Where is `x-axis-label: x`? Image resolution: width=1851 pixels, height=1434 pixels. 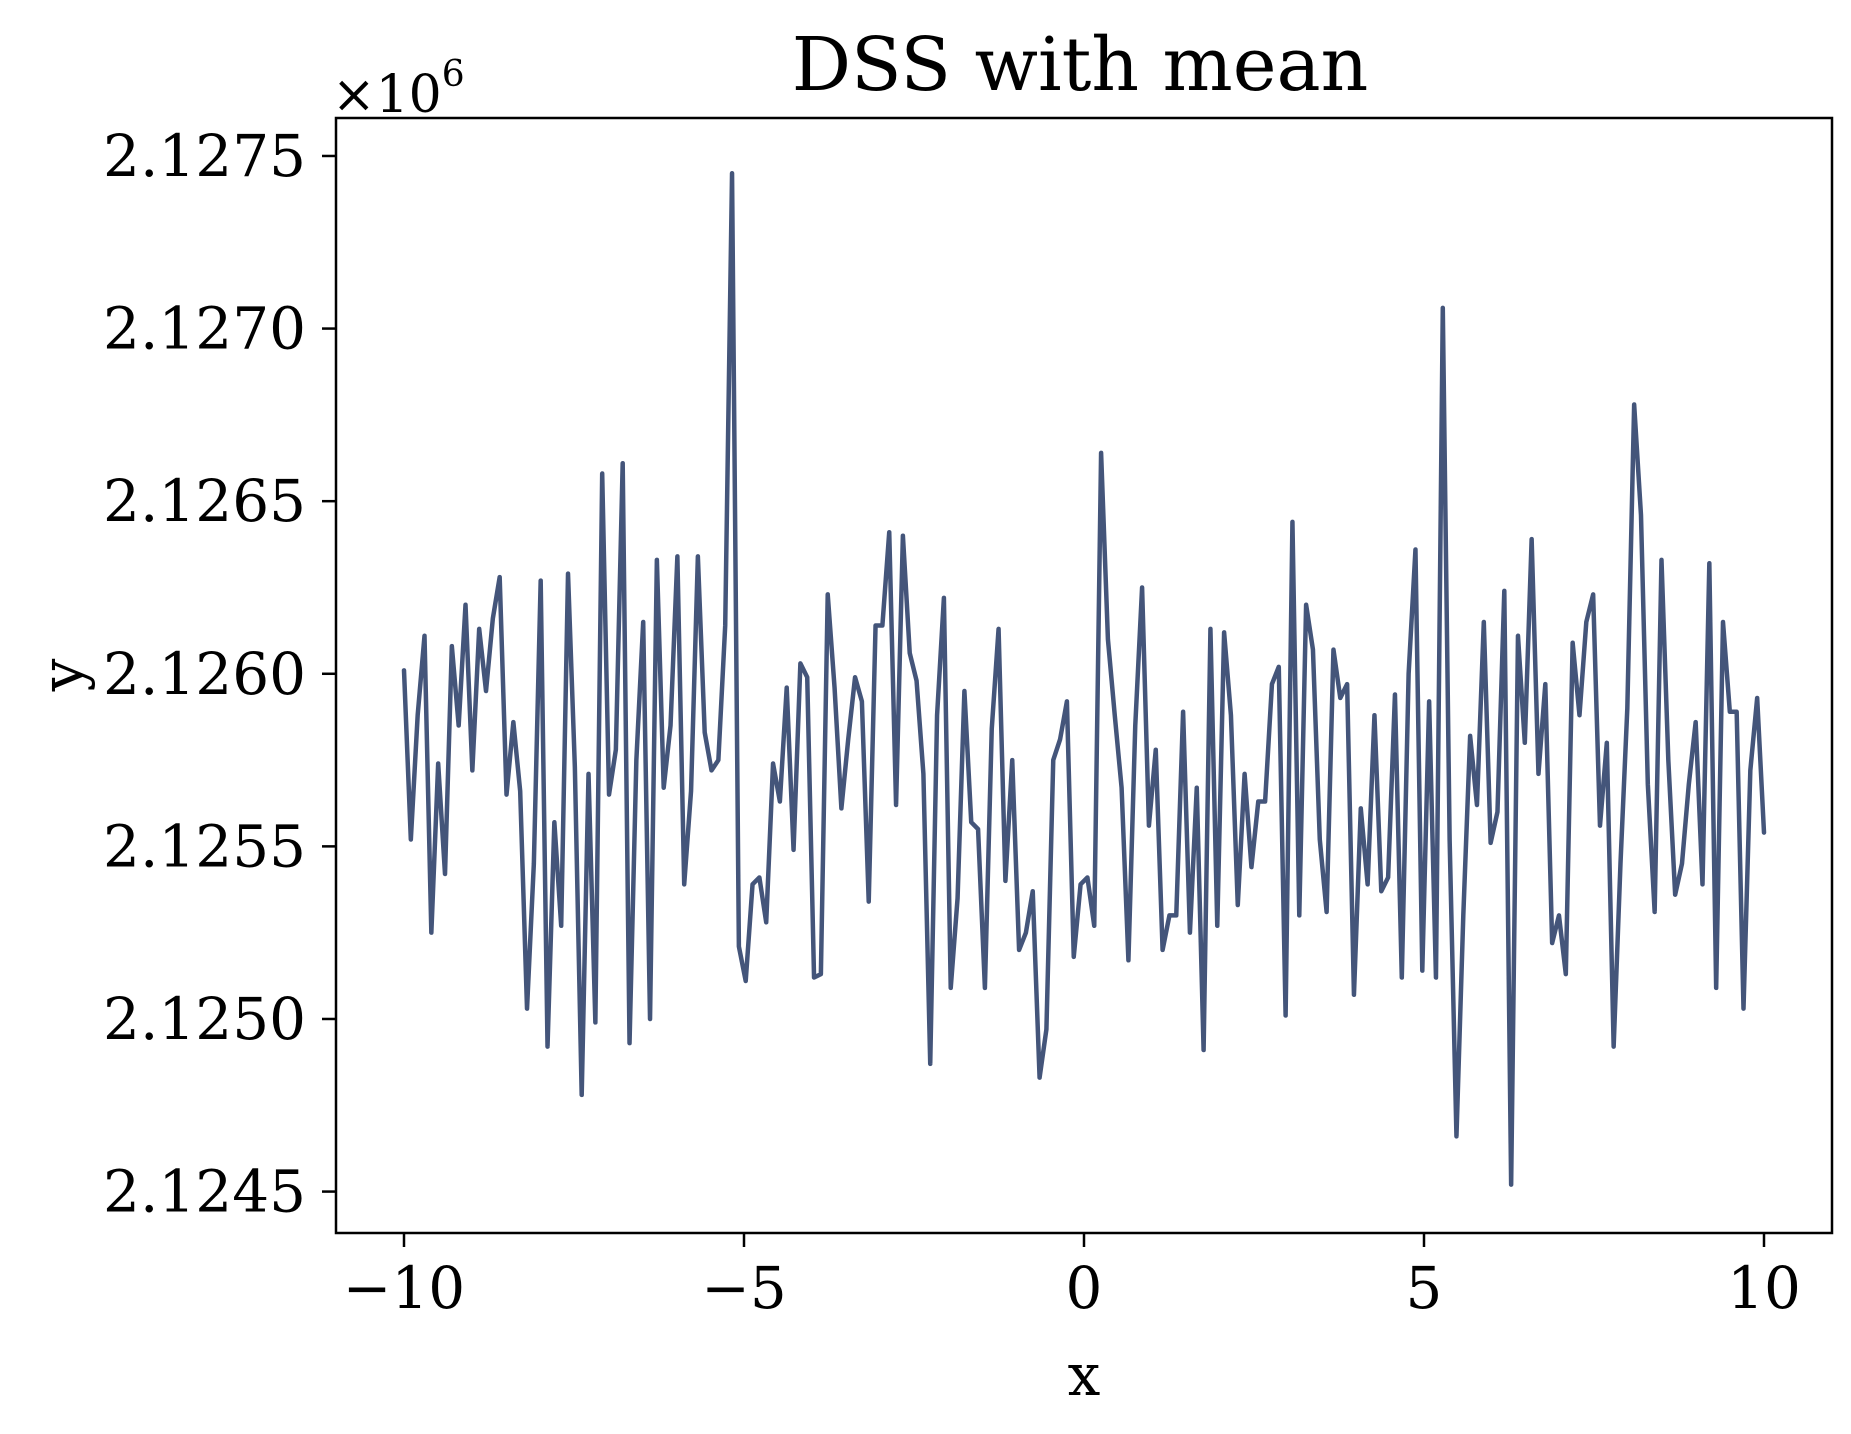 x-axis-label: x is located at coordinates (1084, 1375).